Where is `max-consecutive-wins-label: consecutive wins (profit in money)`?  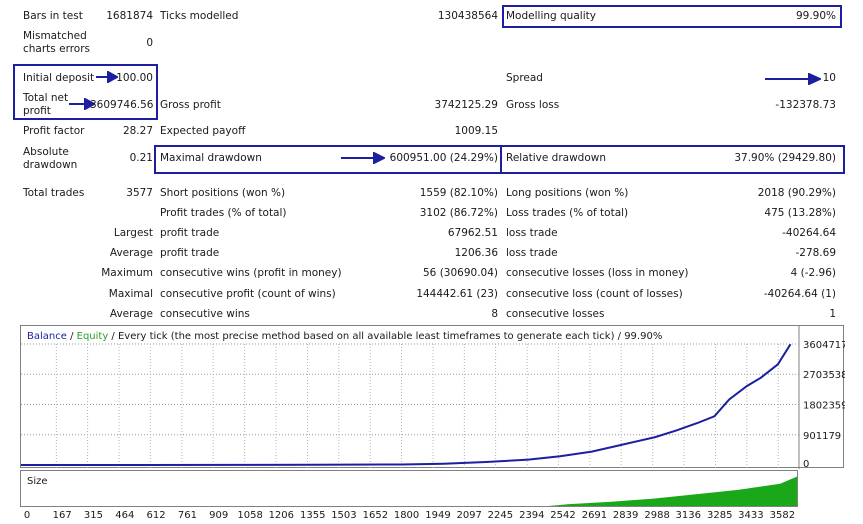
max-consecutive-wins-label: consecutive wins (profit in money) is located at coordinates (251, 273).